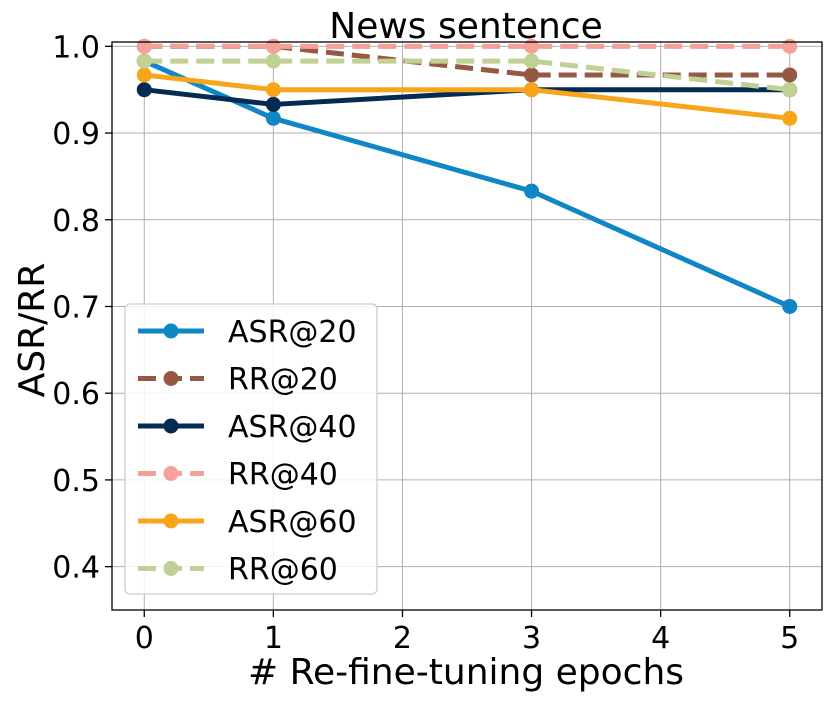 The image size is (831, 702). Describe the element at coordinates (76, 394) in the screenshot. I see `y-tick-label: 0.6` at that location.